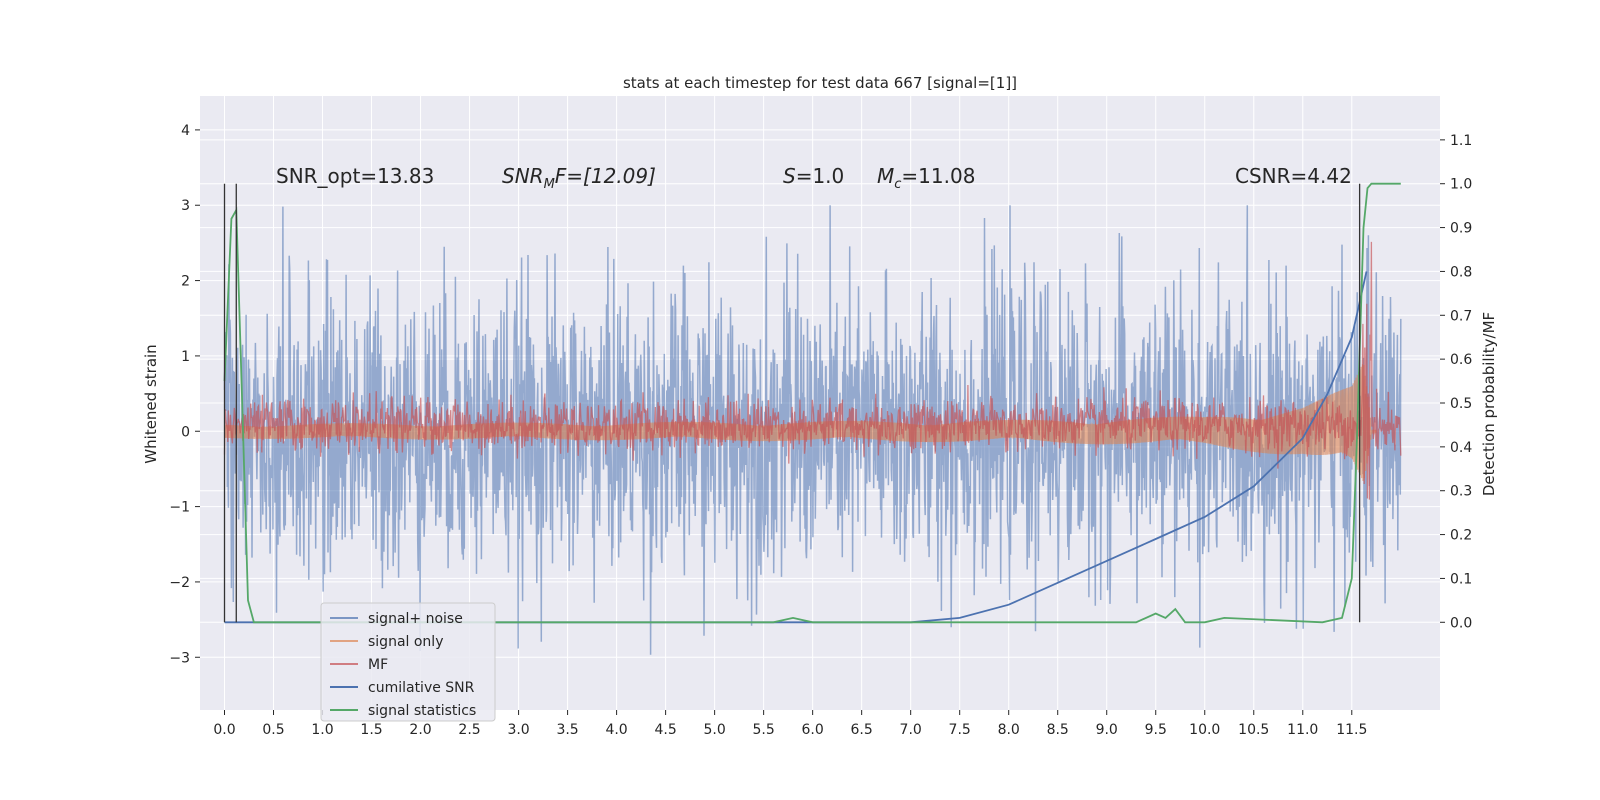 The image size is (1600, 800). Describe the element at coordinates (1204, 730) in the screenshot. I see `x-tick-label: 10.0` at that location.